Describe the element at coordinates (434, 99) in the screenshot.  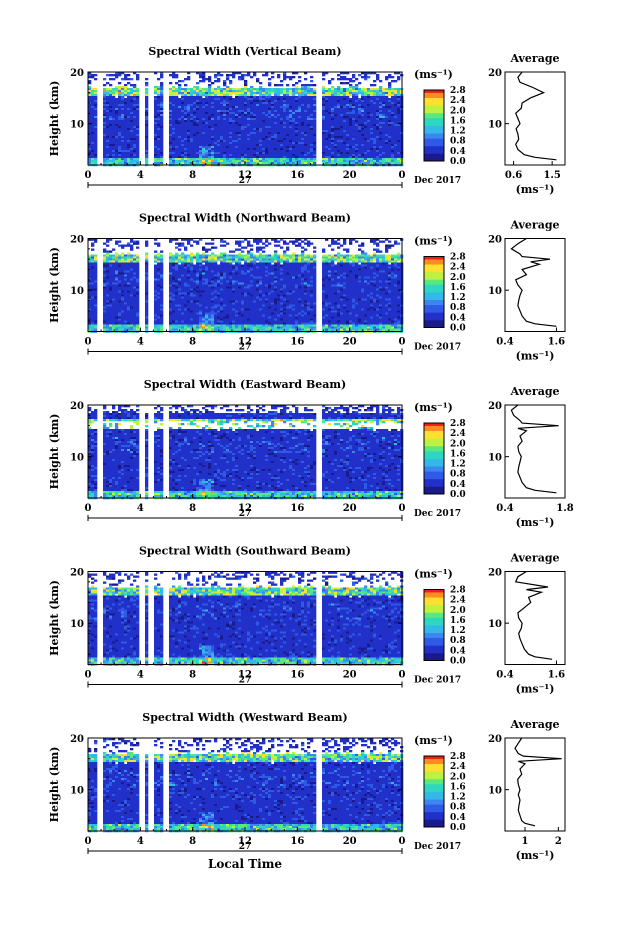
I see `colorbar-segment` at that location.